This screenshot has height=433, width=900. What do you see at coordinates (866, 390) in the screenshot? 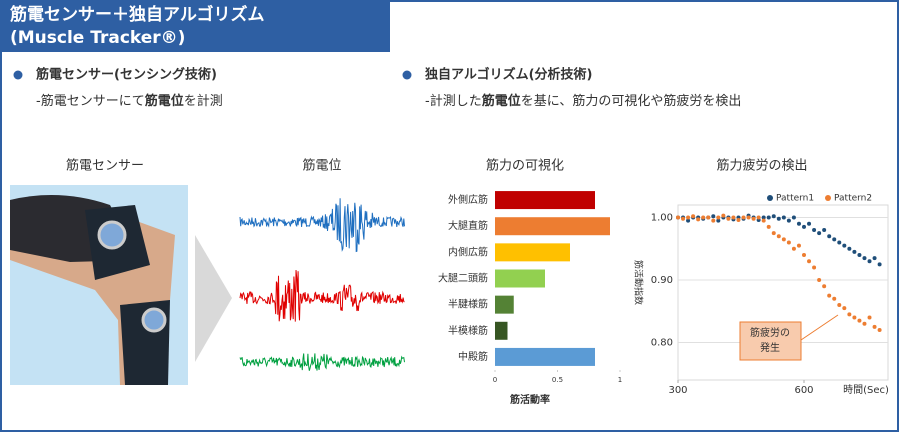
I see `x-axis-label: 時間(Sec)` at bounding box center [866, 390].